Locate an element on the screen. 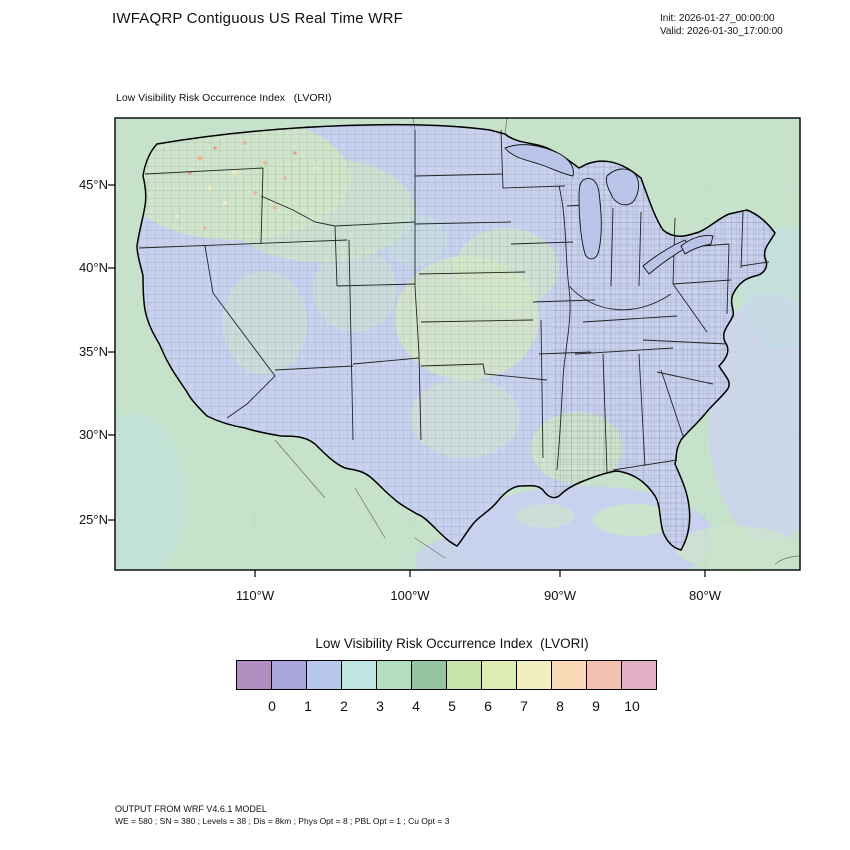 This screenshot has height=850, width=850. colorbar-tick-label: 3 is located at coordinates (380, 706).